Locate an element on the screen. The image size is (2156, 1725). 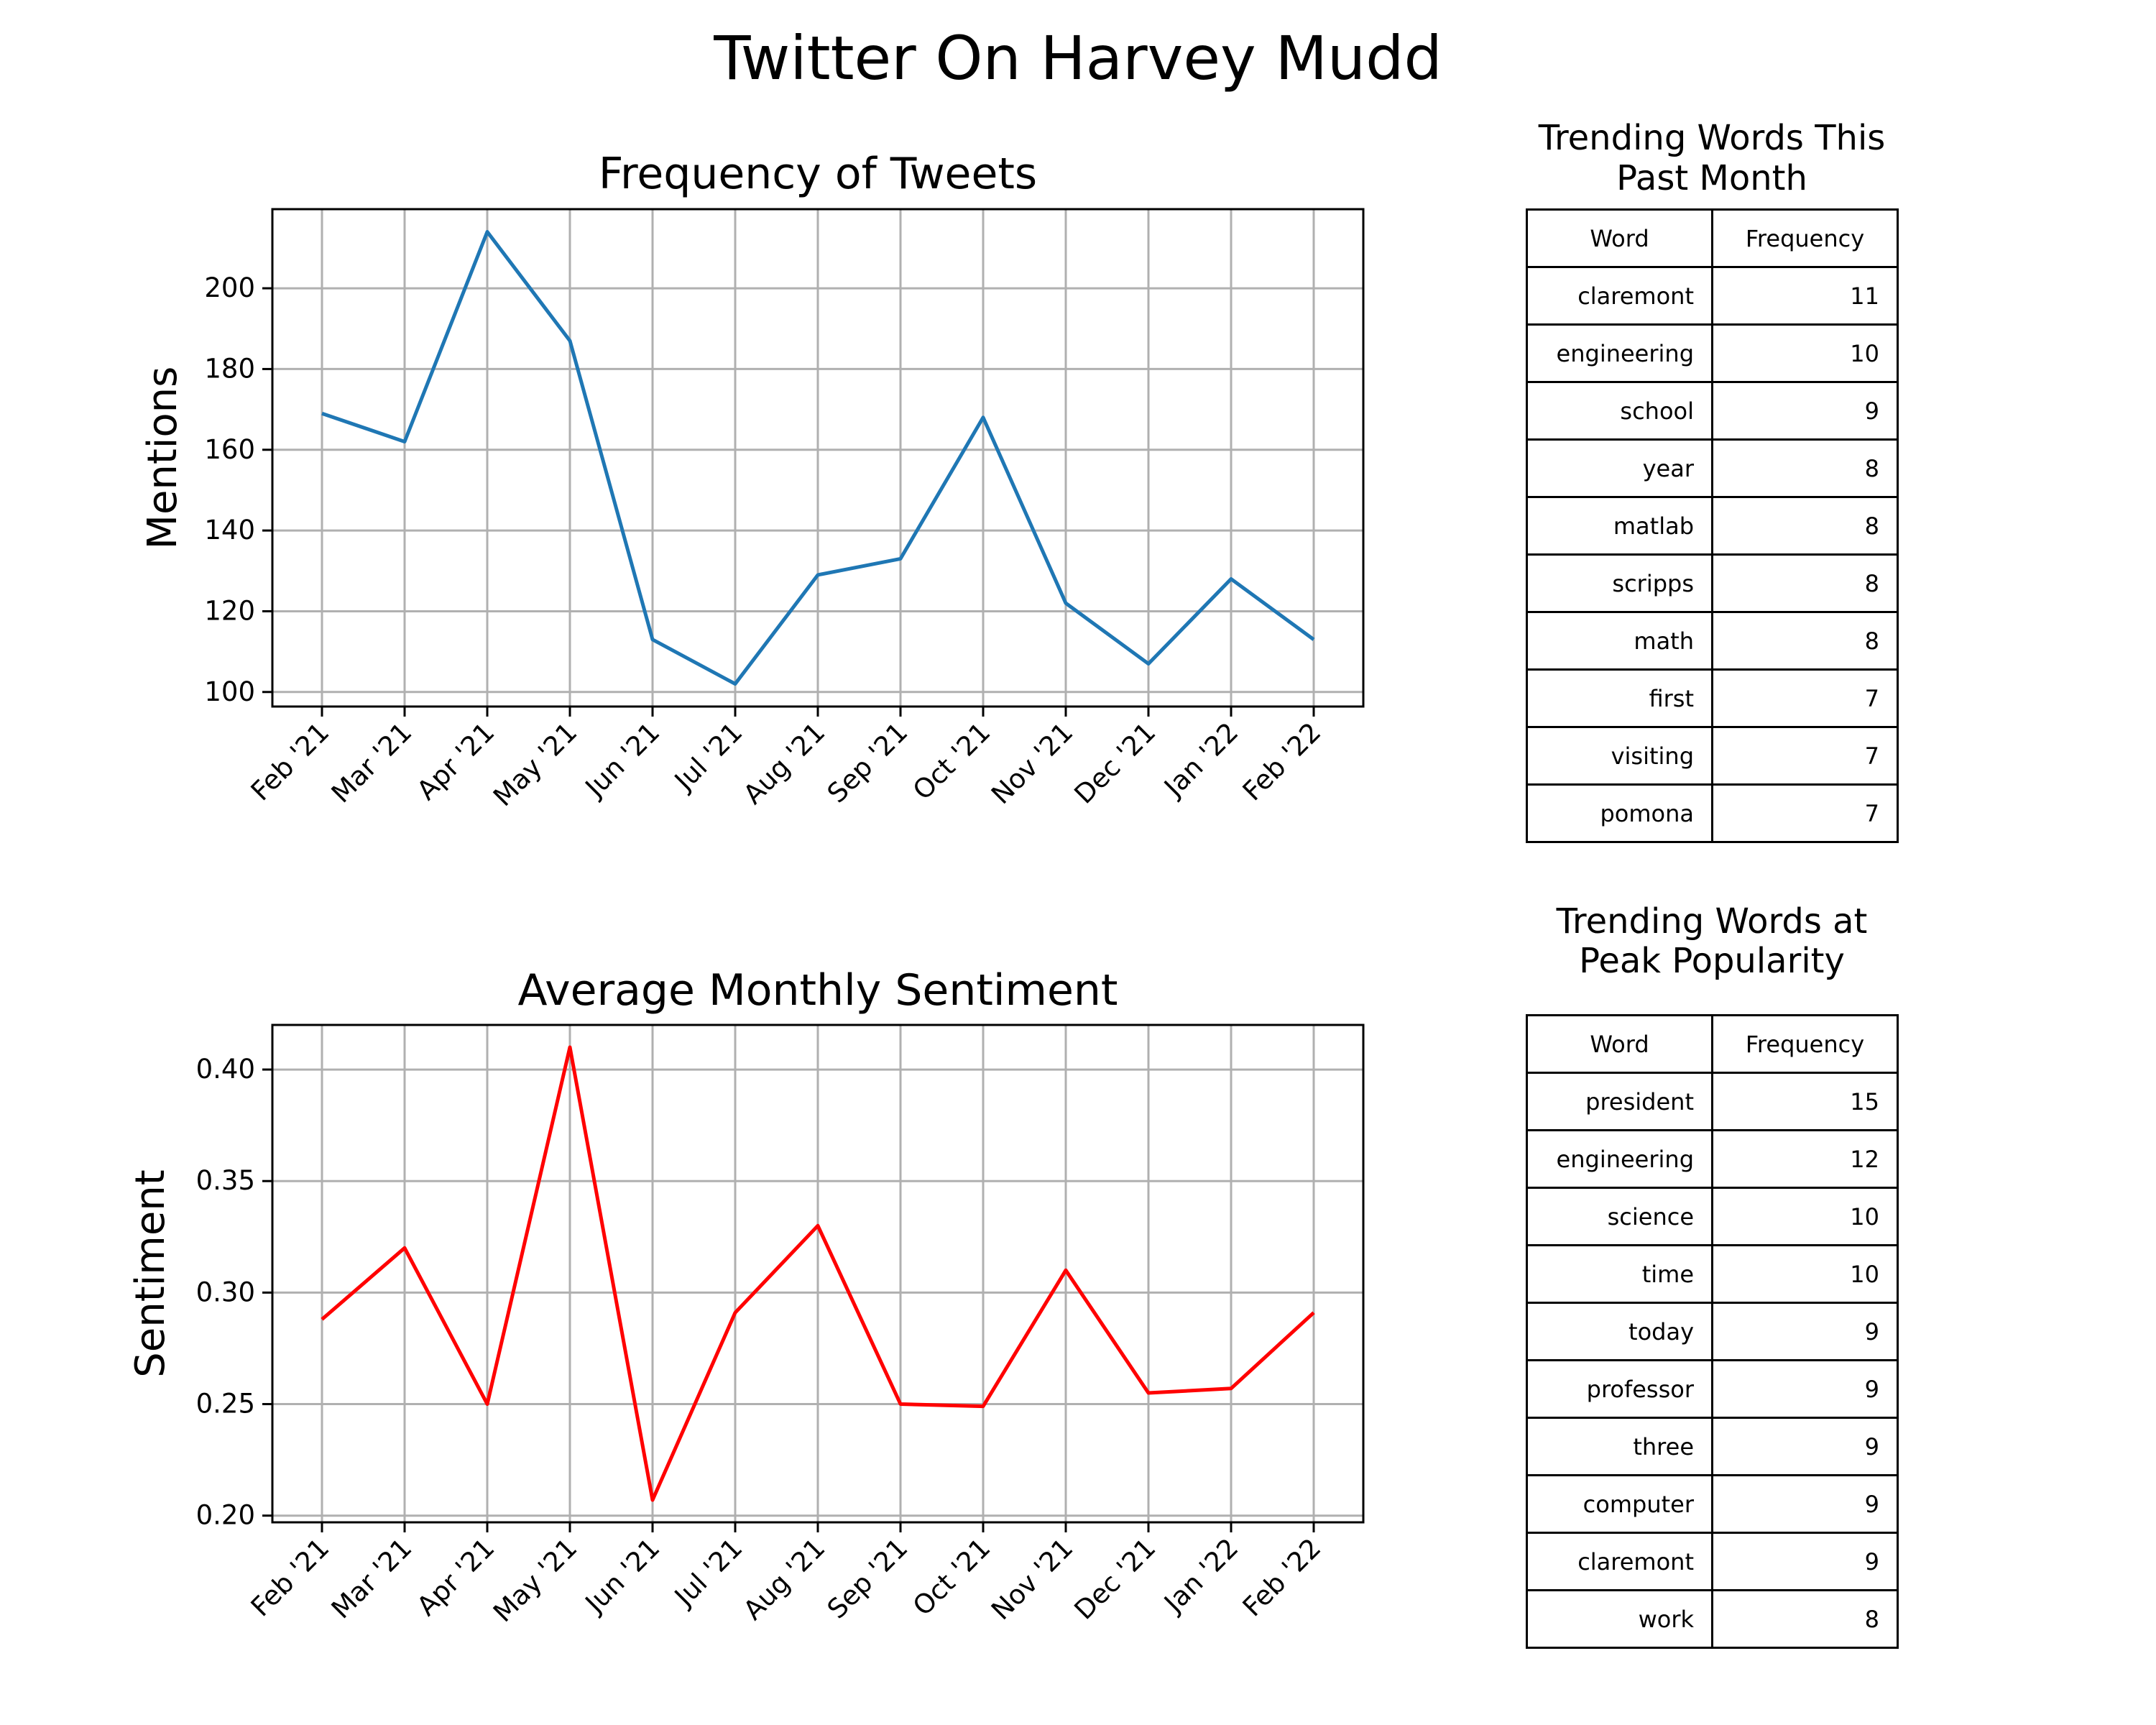
y-tick-label: 160 is located at coordinates (229, 449).